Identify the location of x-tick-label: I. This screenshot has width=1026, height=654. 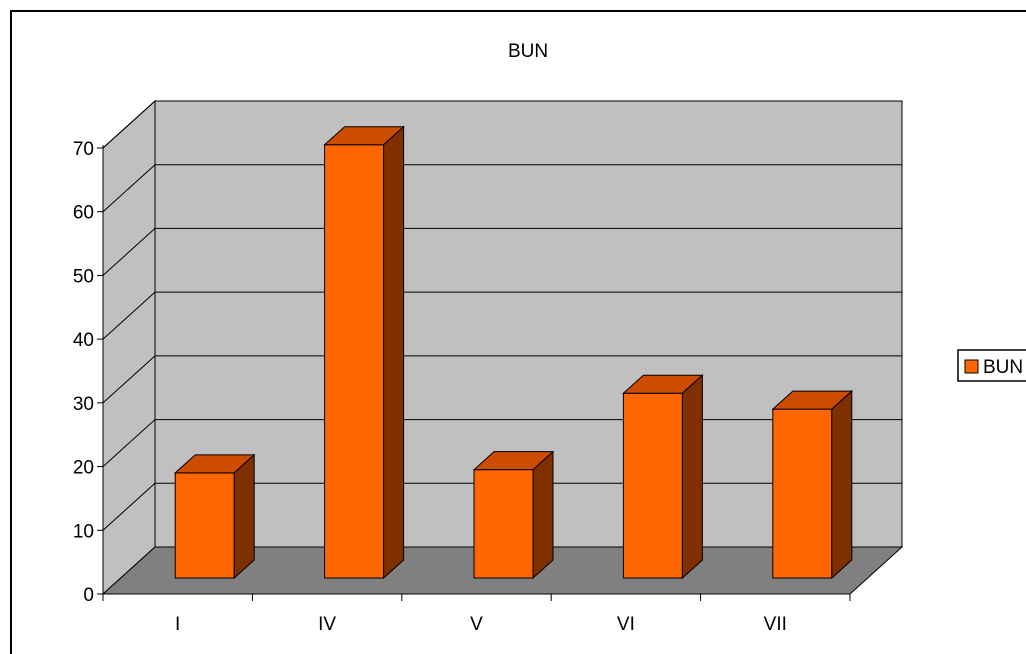
(177, 624).